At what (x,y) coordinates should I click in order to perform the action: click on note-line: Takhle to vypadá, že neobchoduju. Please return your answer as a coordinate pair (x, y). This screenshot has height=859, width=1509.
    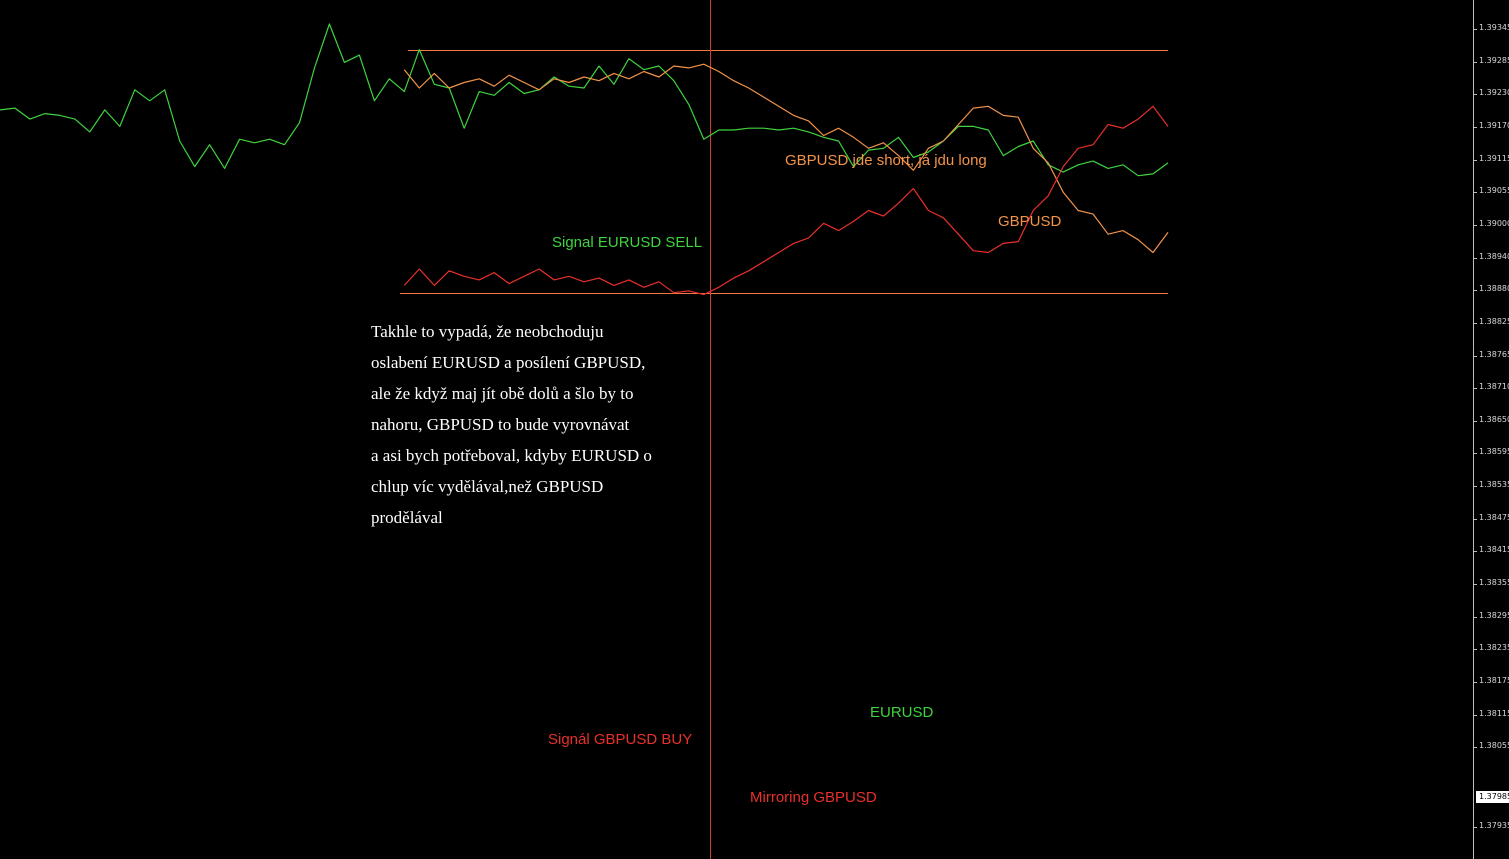
    Looking at the image, I should click on (487, 331).